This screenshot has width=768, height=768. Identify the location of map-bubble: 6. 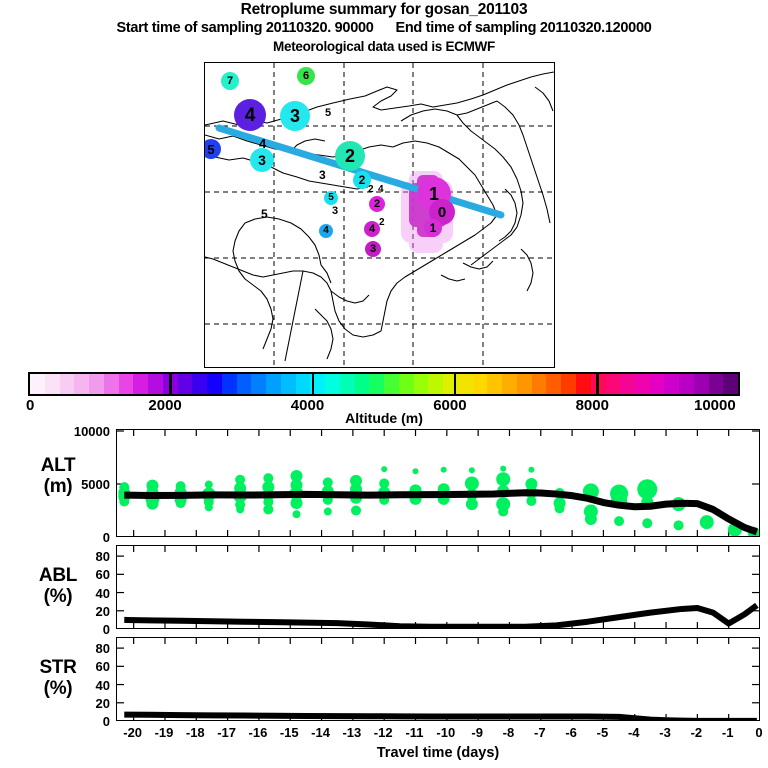
(306, 76).